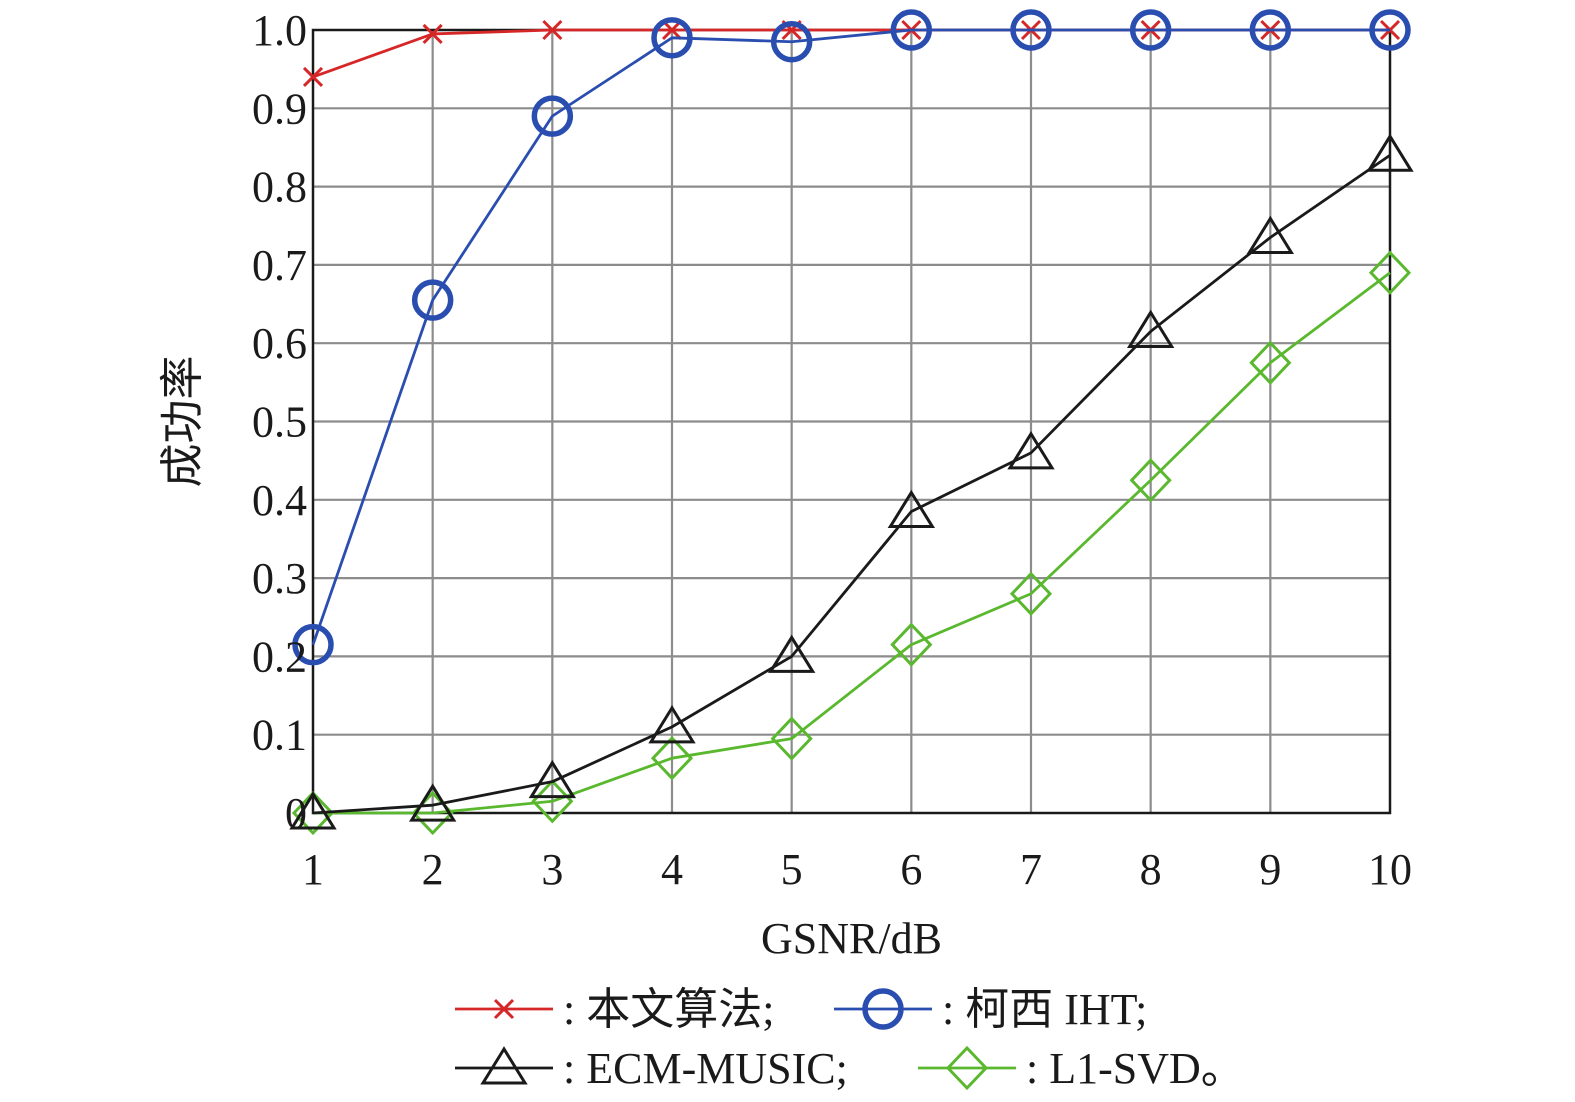 This screenshot has width=1575, height=1102. What do you see at coordinates (850, 1039) in the screenshot?
I see `legend: : 本文算法; : 柯西 IHT; : ECM-MUSIC; : L1-SVD。` at bounding box center [850, 1039].